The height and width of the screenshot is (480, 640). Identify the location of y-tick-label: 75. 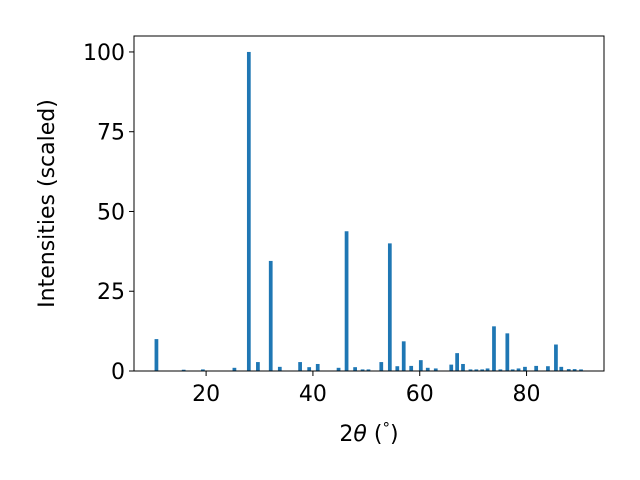
(111, 133).